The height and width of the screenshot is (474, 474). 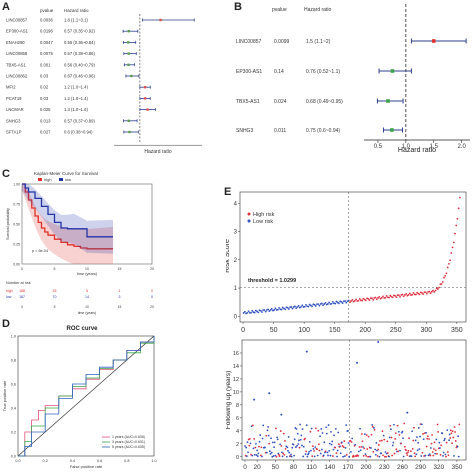 What do you see at coordinates (76, 98) in the screenshot?
I see `row-hazard-ratio: 1.2 (1.0~1.4)` at bounding box center [76, 98].